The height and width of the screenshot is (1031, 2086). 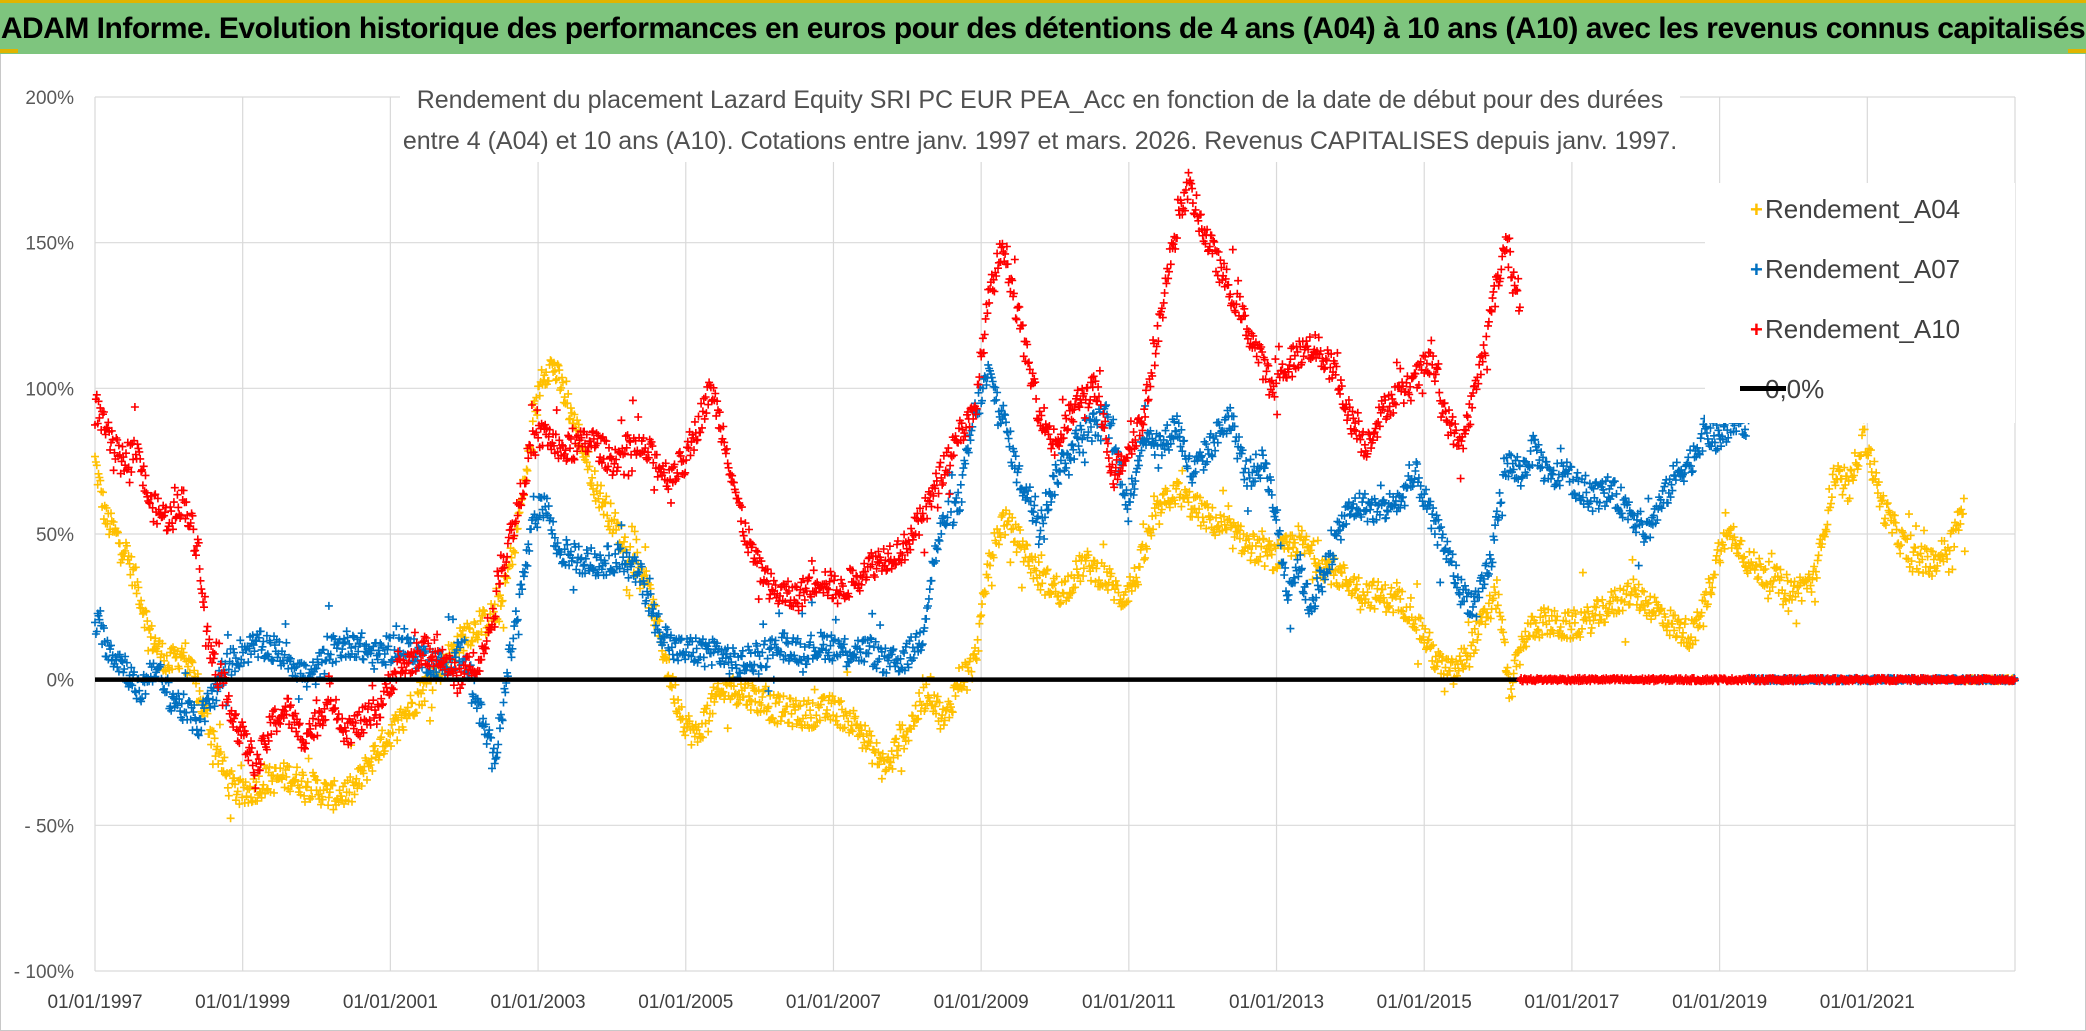 I want to click on y-tick-label: 100%, so click(x=49, y=389).